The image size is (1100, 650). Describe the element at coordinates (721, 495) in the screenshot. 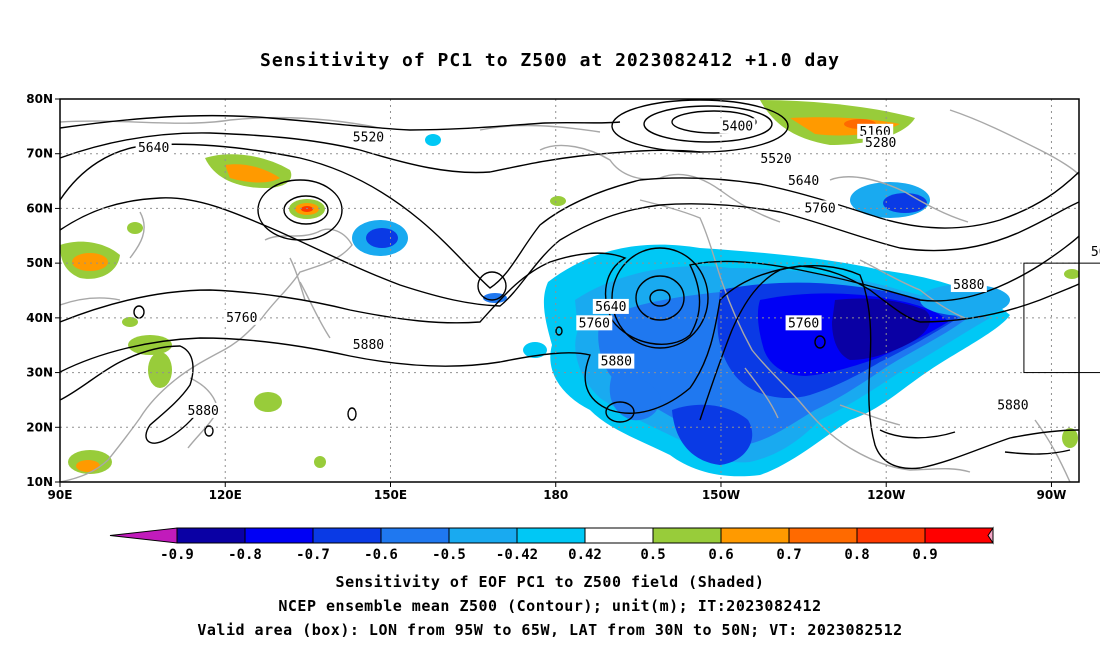

I see `x-tick-label: 150W` at that location.